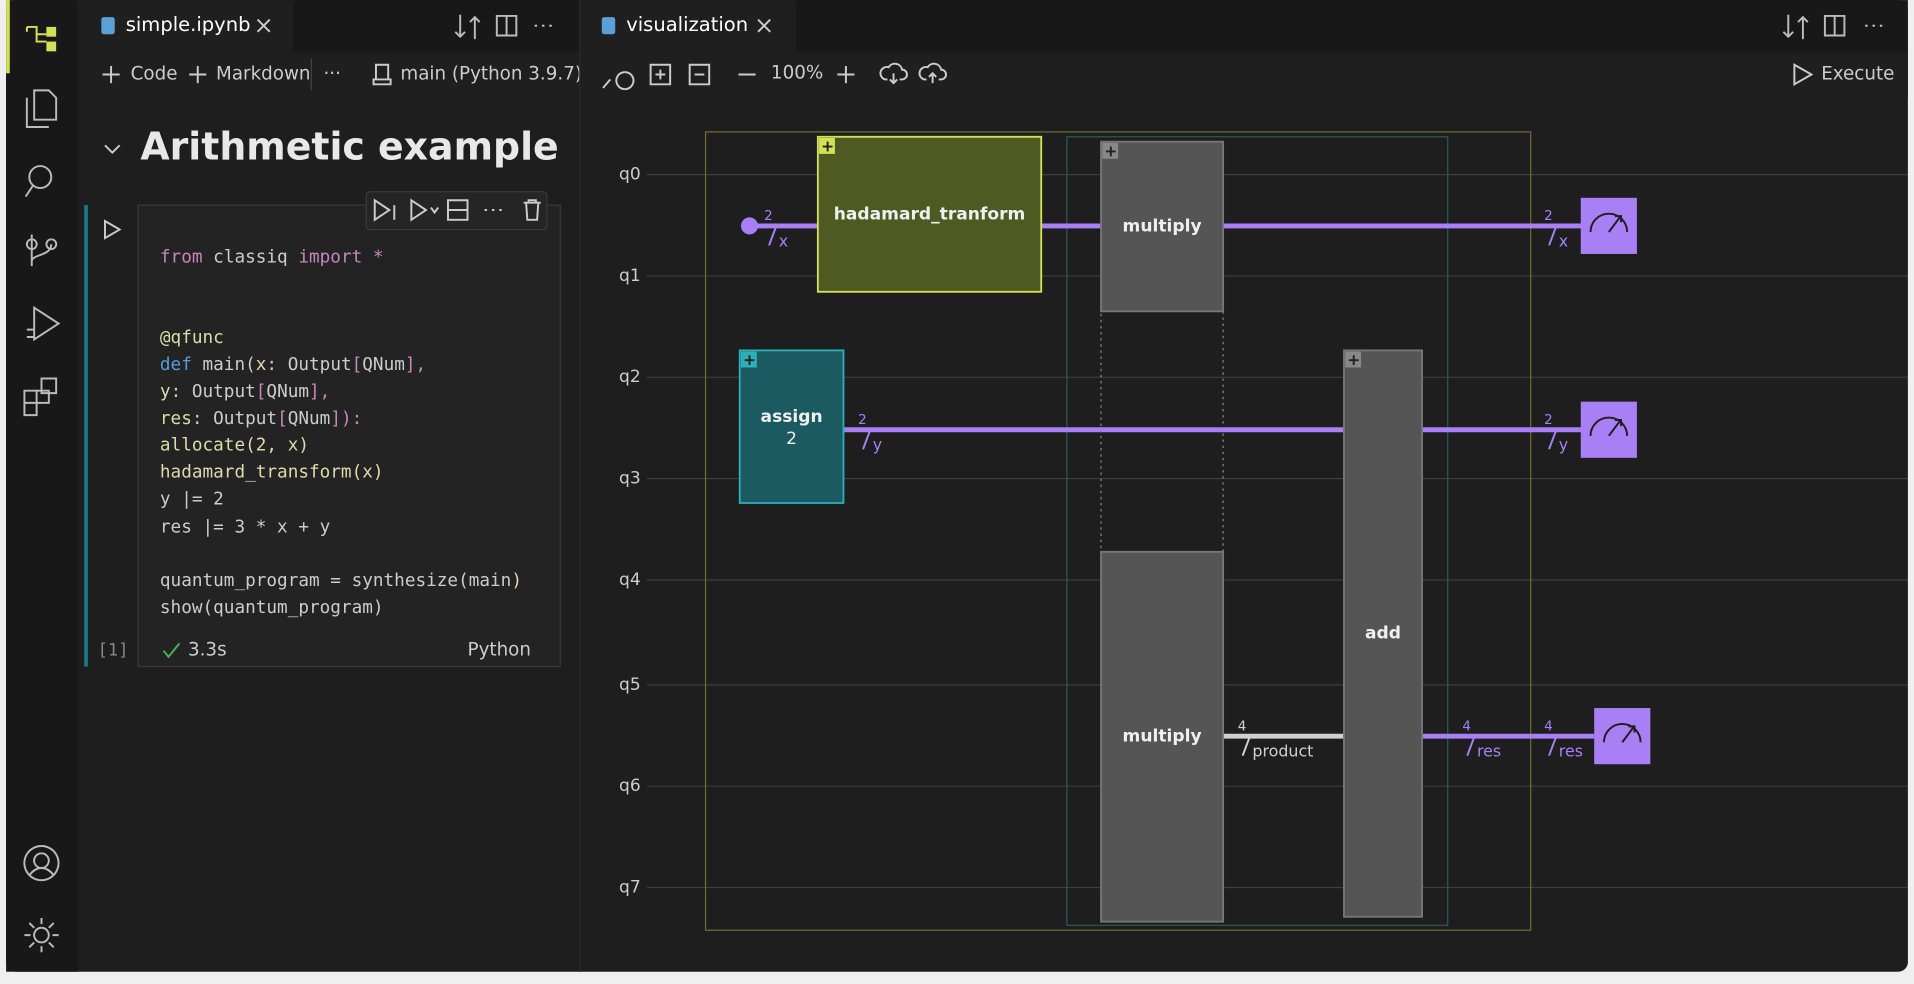 The width and height of the screenshot is (1914, 984). I want to click on toolbar-more: ···, so click(331, 74).